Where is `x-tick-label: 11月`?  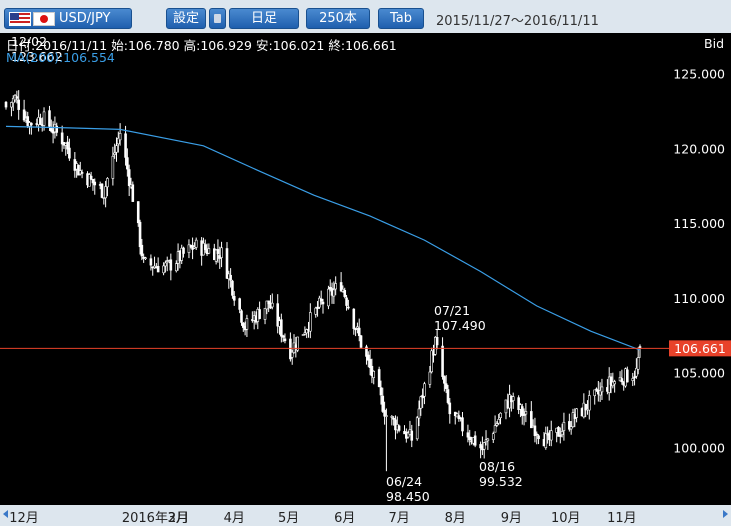
x-tick-label: 11月 is located at coordinates (622, 518).